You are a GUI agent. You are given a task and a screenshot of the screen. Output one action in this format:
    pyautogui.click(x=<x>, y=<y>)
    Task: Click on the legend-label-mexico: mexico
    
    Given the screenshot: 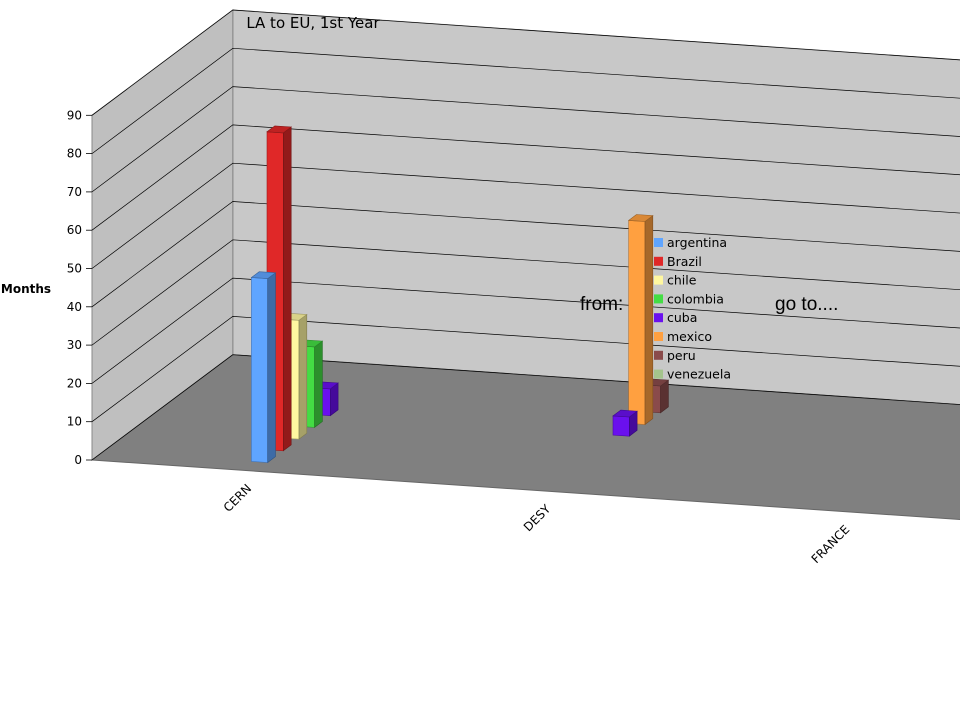 What is the action you would take?
    pyautogui.click(x=689, y=336)
    